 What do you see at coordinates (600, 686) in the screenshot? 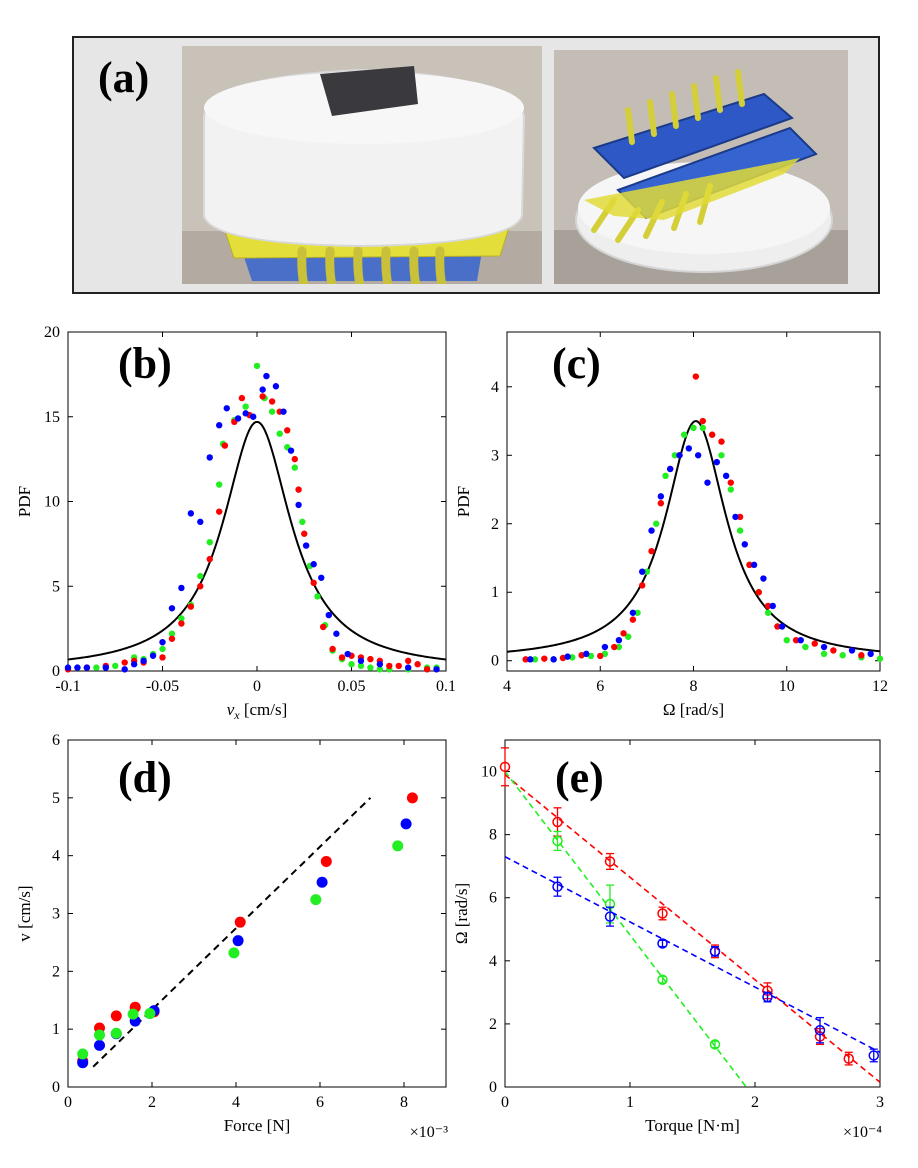
I see `chart-c-xtick-label: 6` at bounding box center [600, 686].